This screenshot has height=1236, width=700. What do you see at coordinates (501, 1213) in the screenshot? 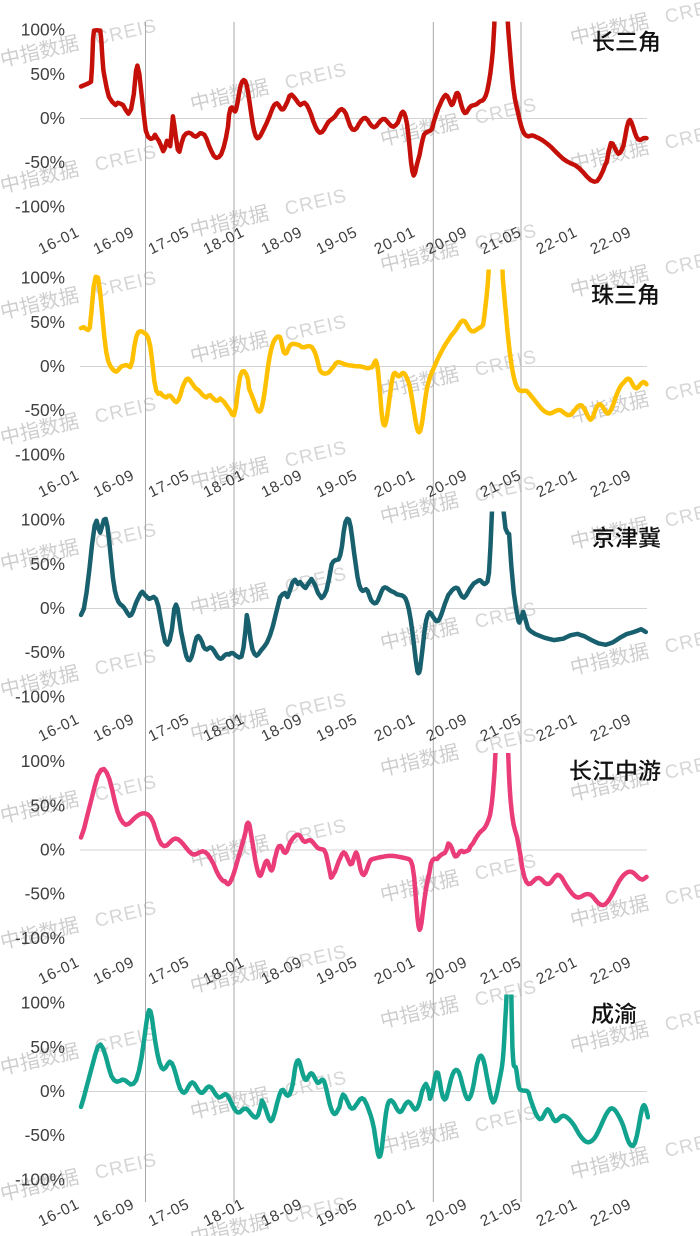
I see `svg-text: 21-05` at bounding box center [501, 1213].